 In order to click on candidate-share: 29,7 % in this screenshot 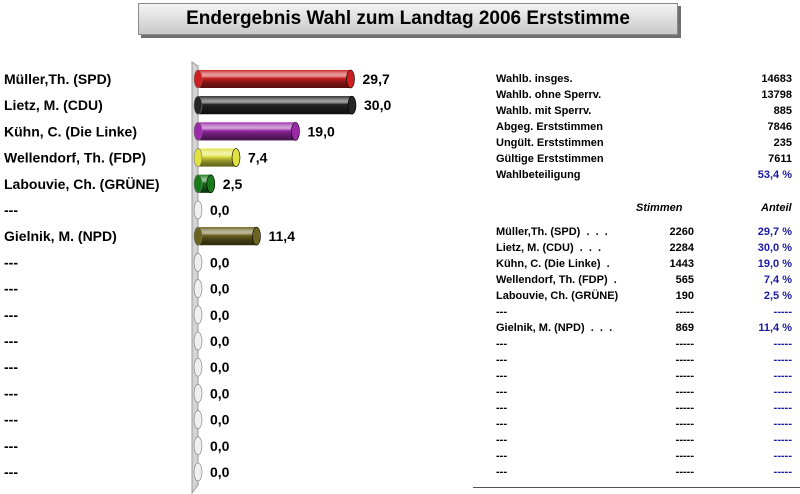, I will do `click(774, 232)`.